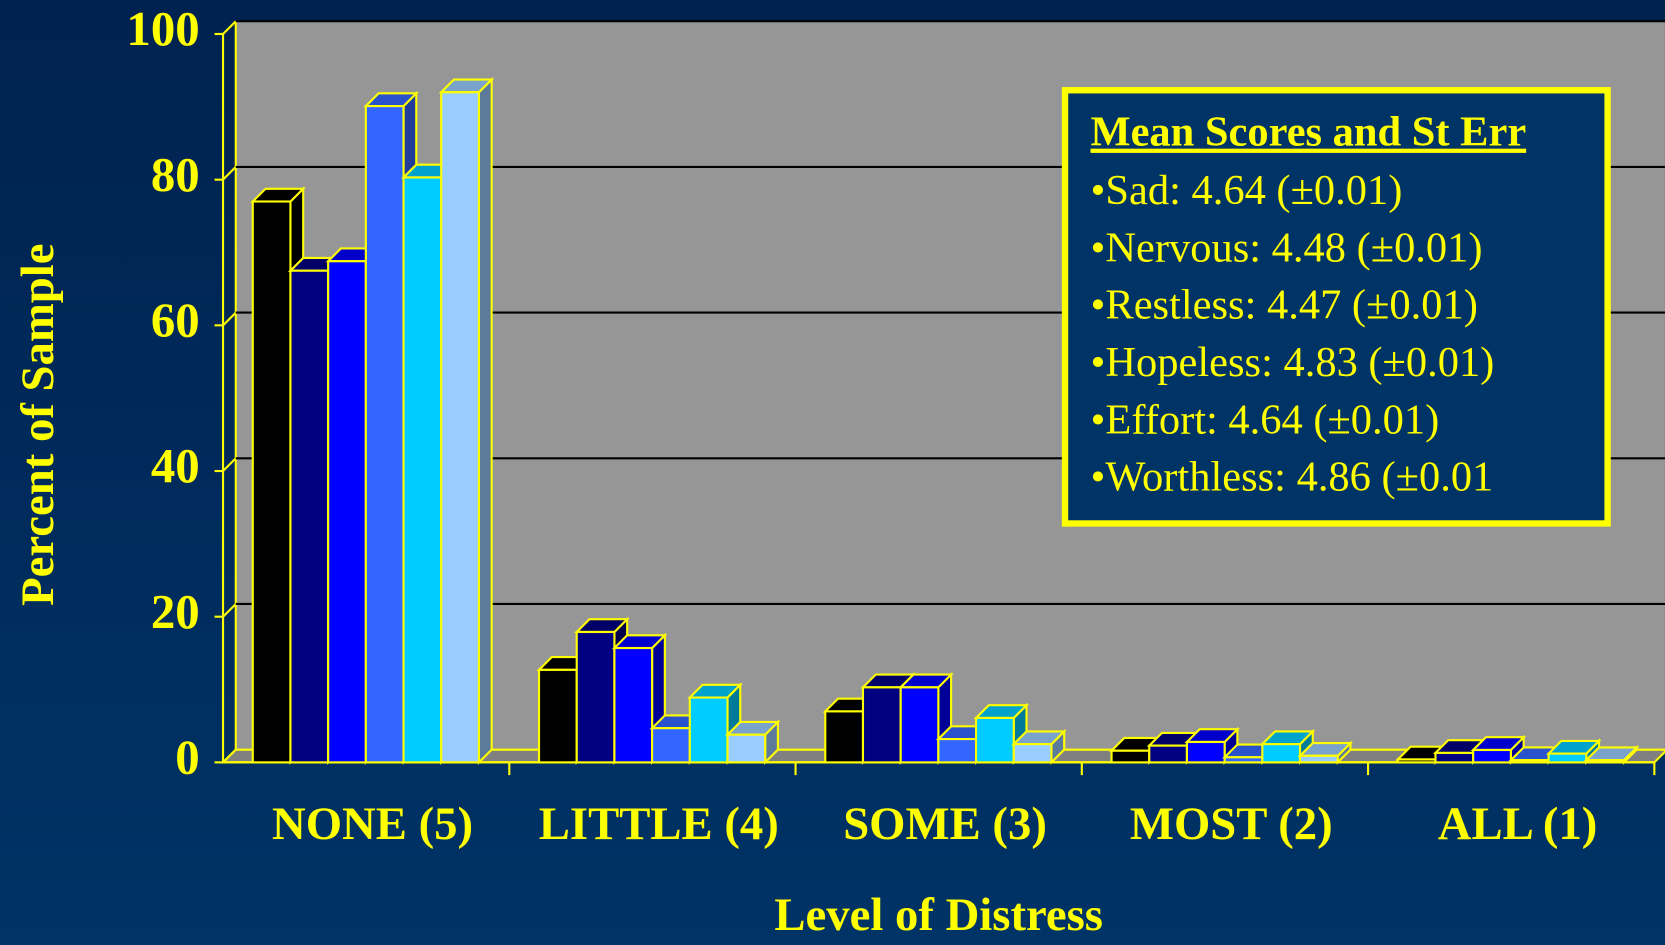 Image resolution: width=1665 pixels, height=945 pixels. Describe the element at coordinates (187, 757) in the screenshot. I see `y-tick-label: 0` at that location.